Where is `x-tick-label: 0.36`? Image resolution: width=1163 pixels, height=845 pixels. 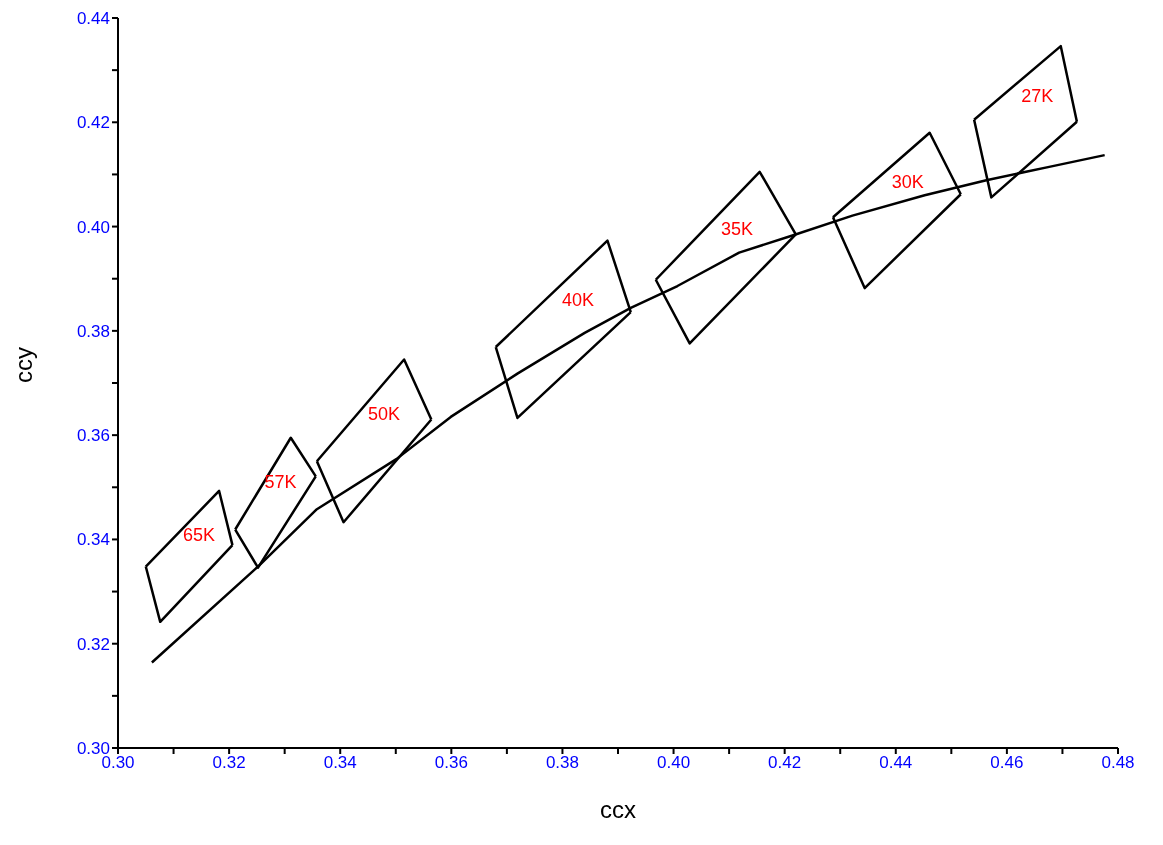
x-tick-label: 0.36 is located at coordinates (451, 763).